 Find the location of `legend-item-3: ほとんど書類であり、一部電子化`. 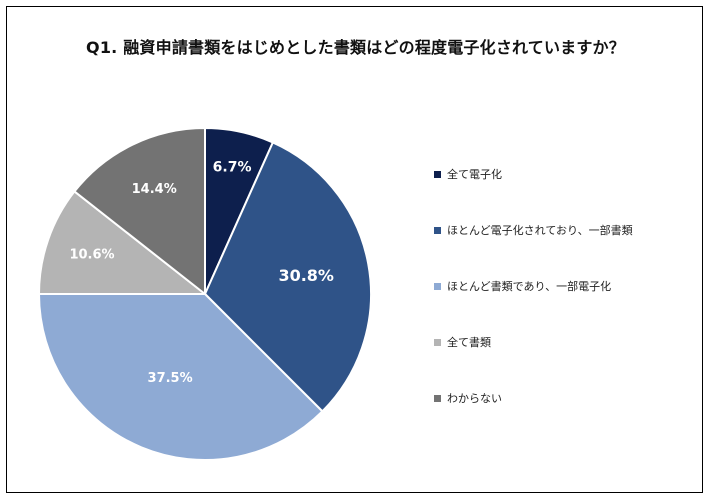

legend-item-3: ほとんど書類であり、一部電子化 is located at coordinates (522, 286).